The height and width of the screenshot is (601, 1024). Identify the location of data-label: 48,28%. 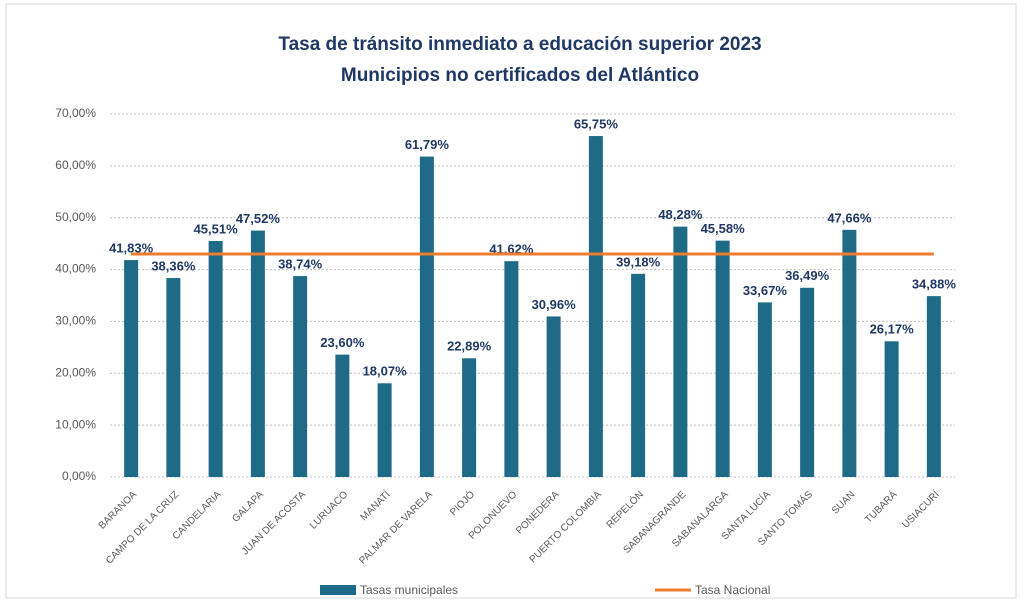
(680, 214).